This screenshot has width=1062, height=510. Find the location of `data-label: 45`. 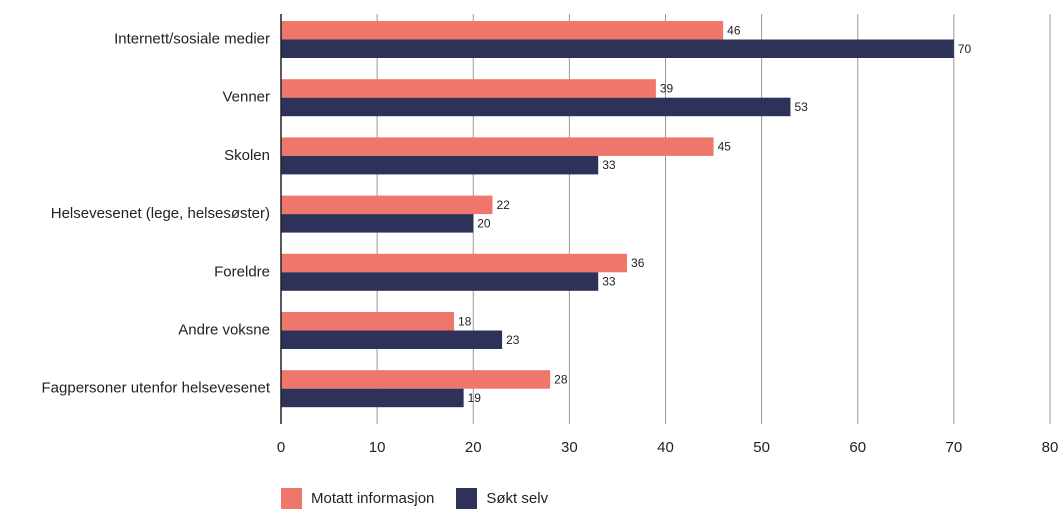

data-label: 45 is located at coordinates (725, 147).